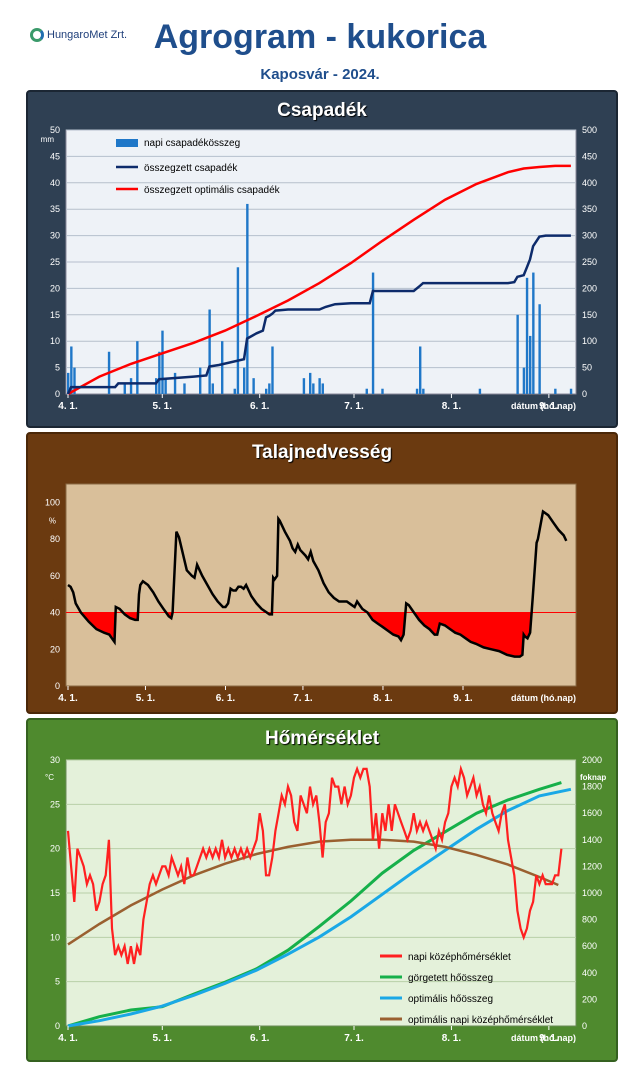  I want to click on logo-text: HungaroMet Zrt., so click(87, 35).